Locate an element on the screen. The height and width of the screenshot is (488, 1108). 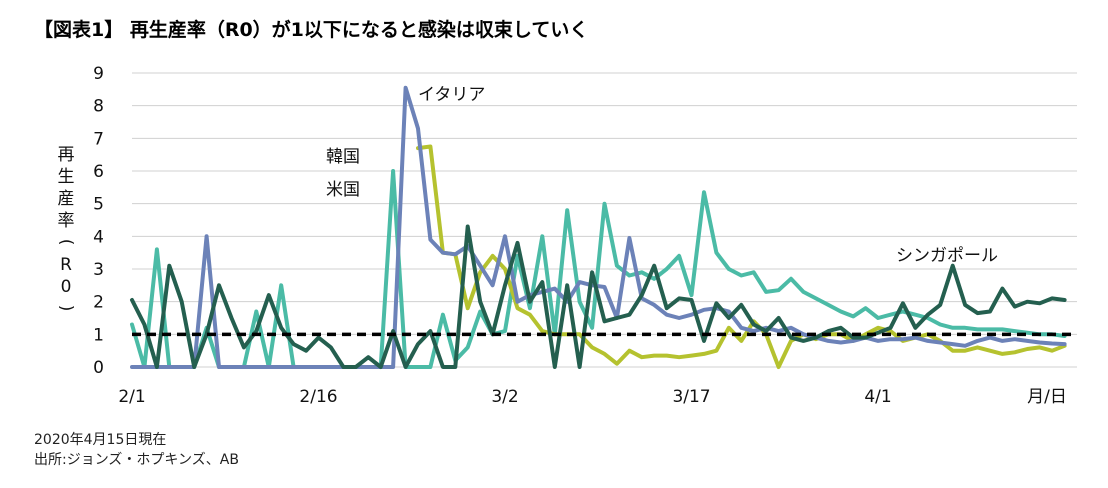
y-tick-label: 8 is located at coordinates (98, 107).